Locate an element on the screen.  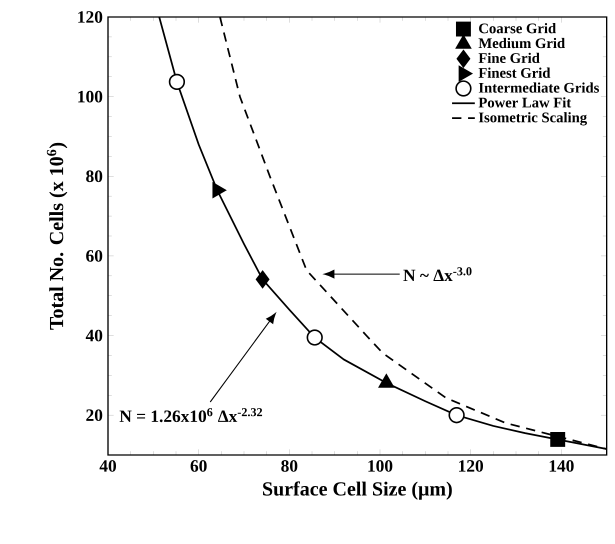
legend-label: Isometric Scaling is located at coordinates (532, 119).